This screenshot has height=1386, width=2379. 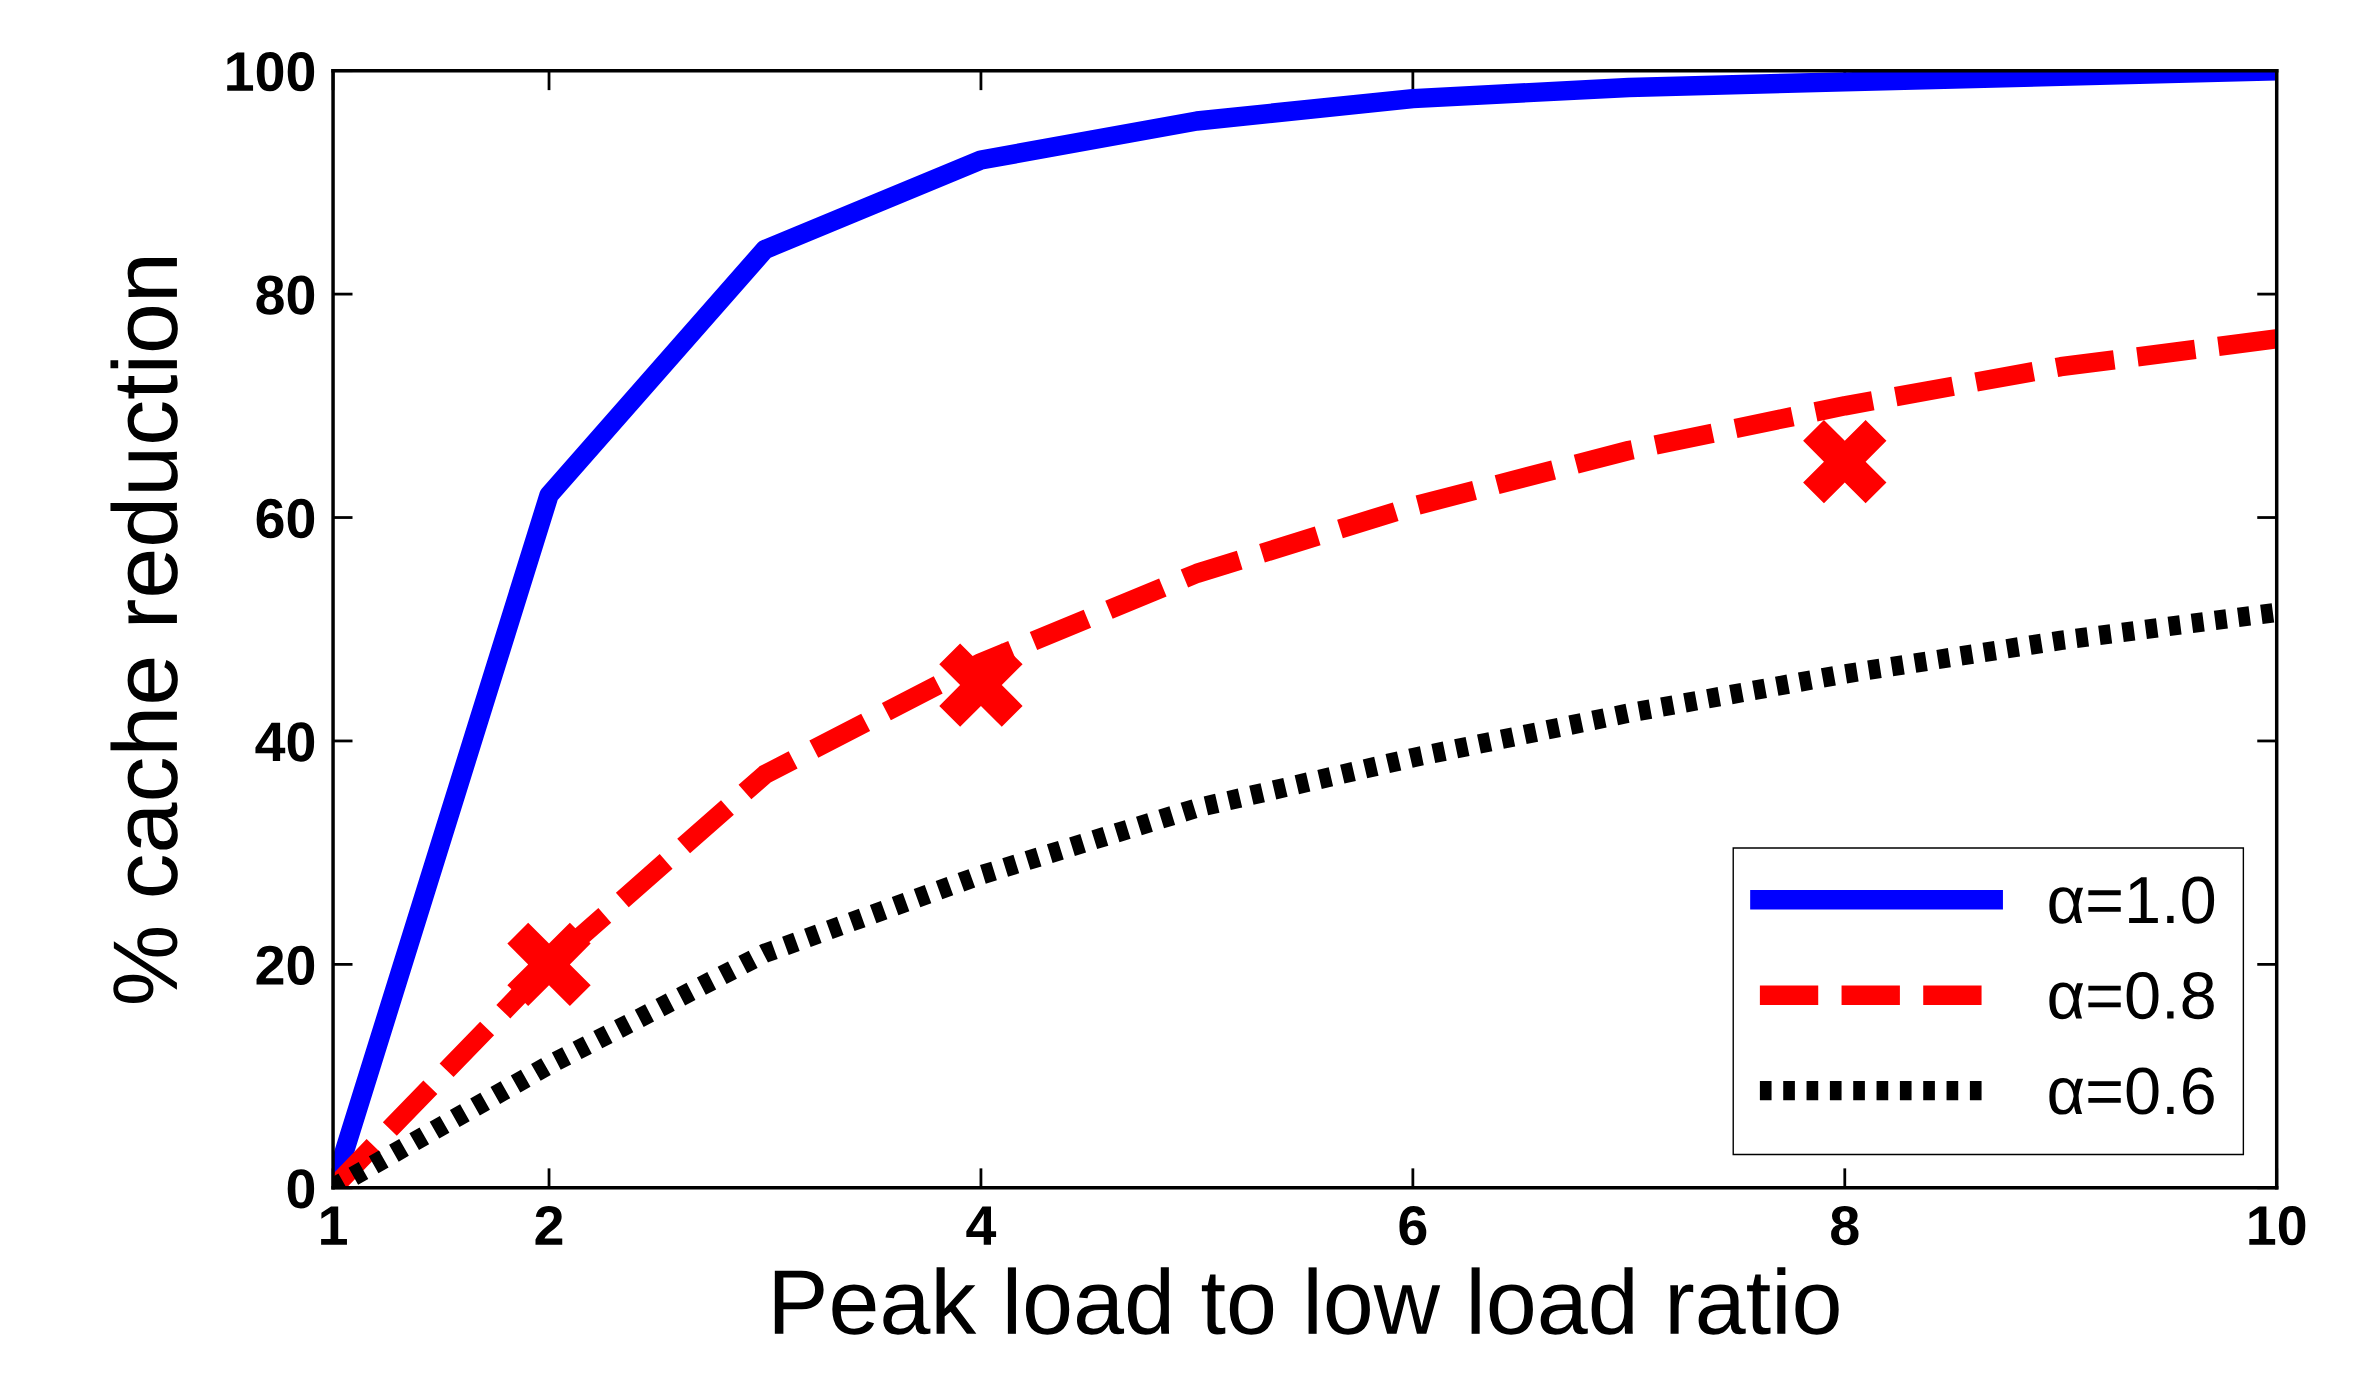 I want to click on y-tick-label: 80, so click(x=285, y=295).